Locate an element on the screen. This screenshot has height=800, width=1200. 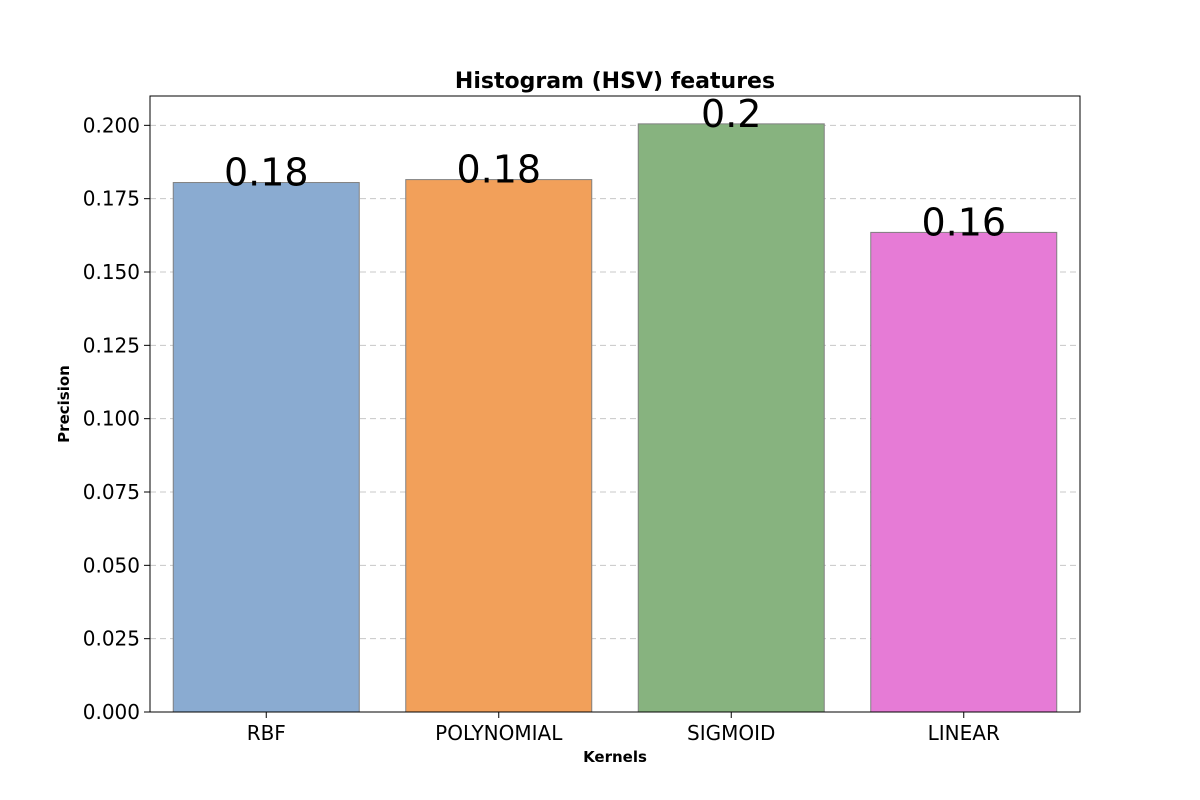
y-tick-label: 0.200 is located at coordinates (111, 125).